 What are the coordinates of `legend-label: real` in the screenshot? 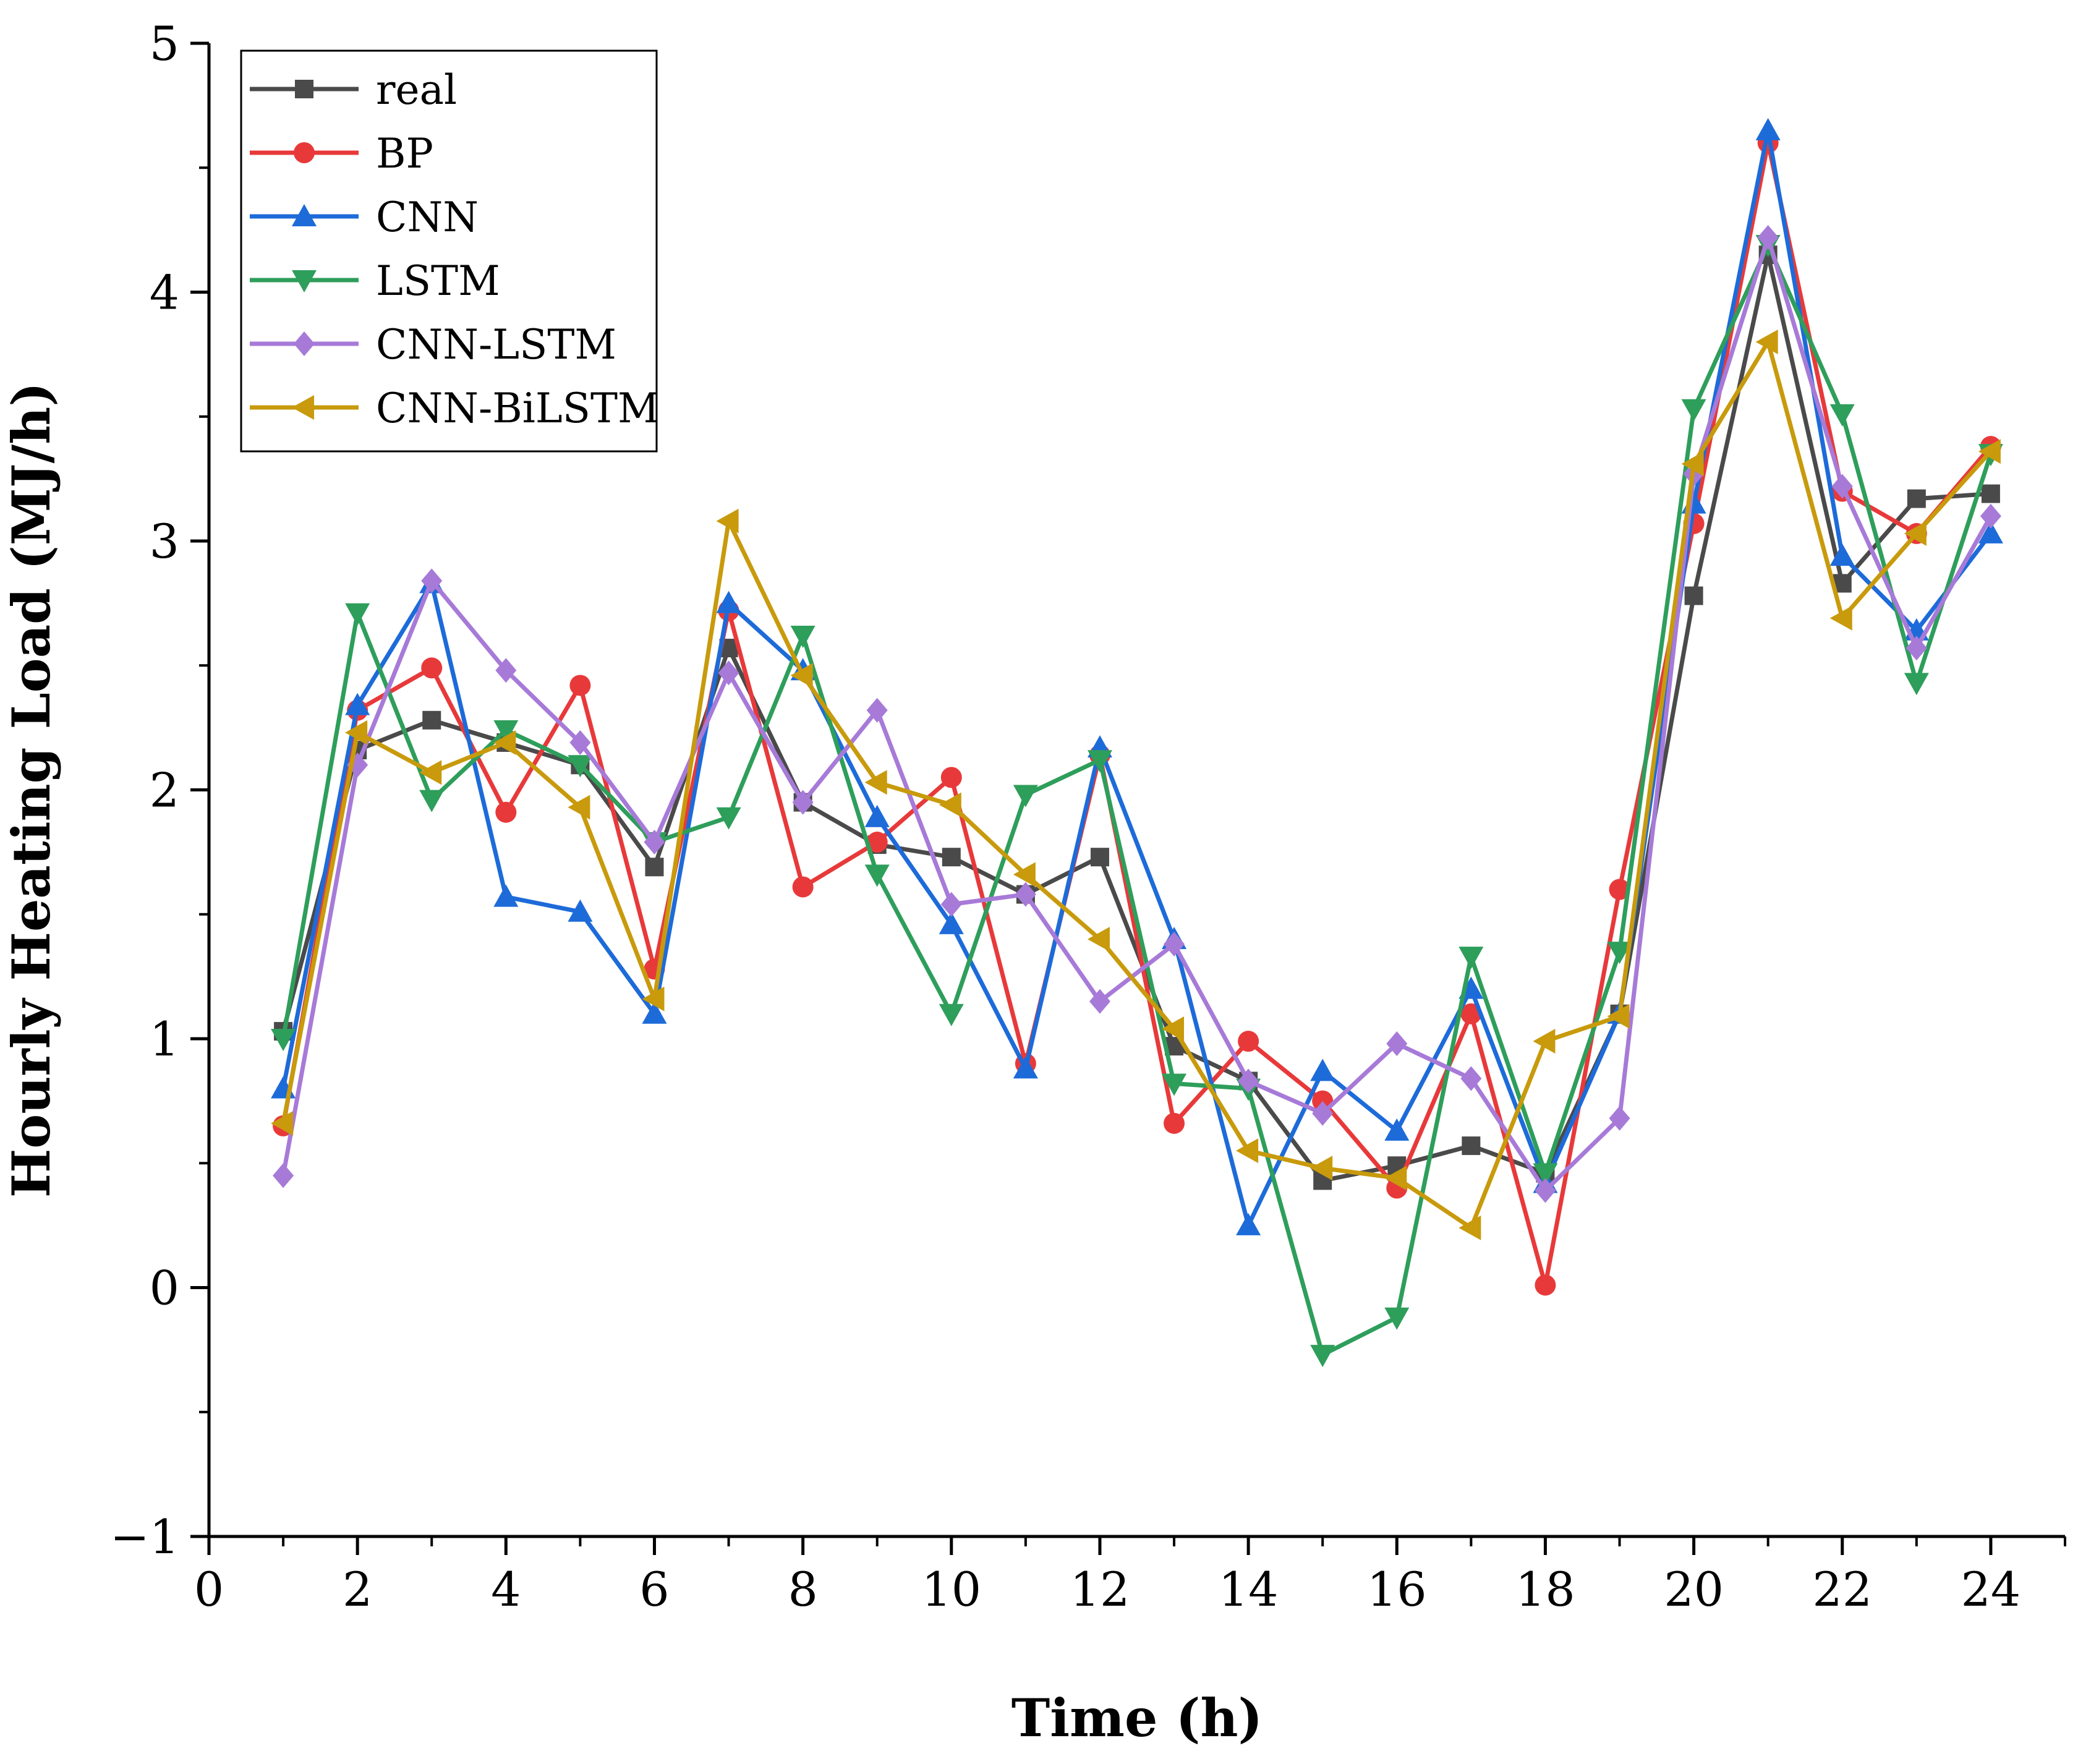 It's located at (417, 90).